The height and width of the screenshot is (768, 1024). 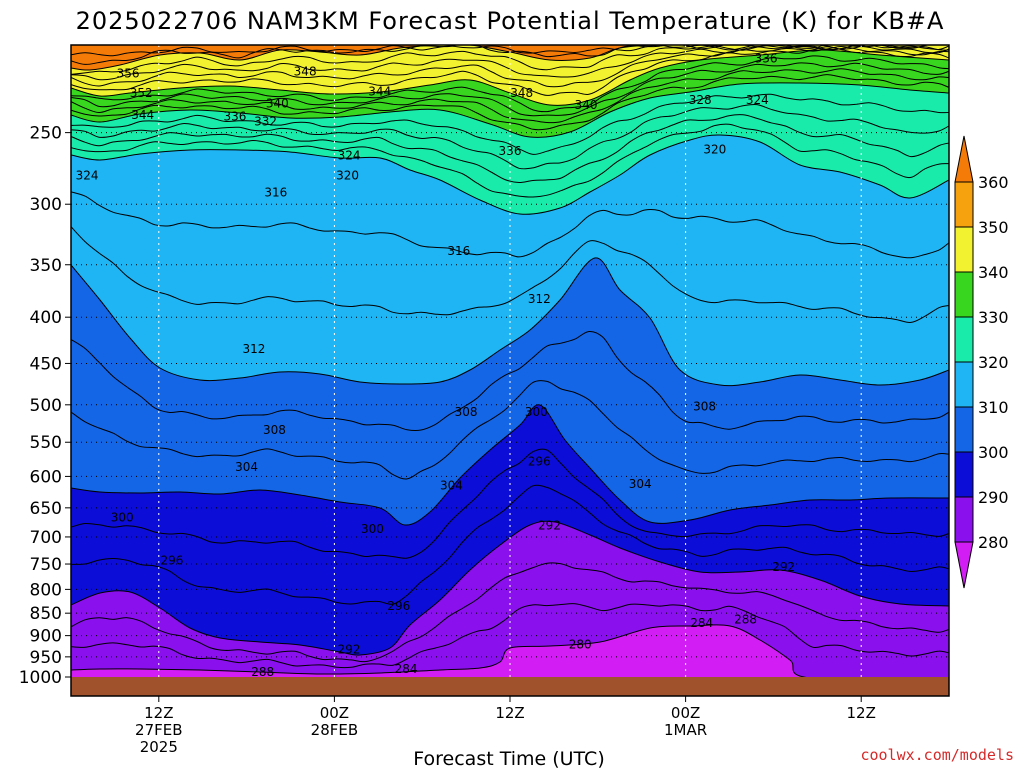 What do you see at coordinates (993, 227) in the screenshot?
I see `colorbar-label: 350` at bounding box center [993, 227].